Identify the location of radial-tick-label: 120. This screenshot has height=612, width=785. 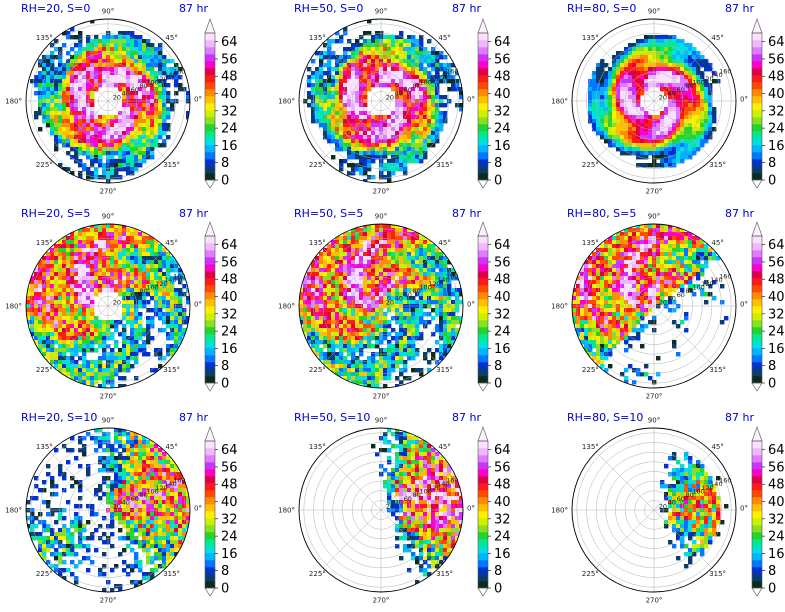
(161, 79).